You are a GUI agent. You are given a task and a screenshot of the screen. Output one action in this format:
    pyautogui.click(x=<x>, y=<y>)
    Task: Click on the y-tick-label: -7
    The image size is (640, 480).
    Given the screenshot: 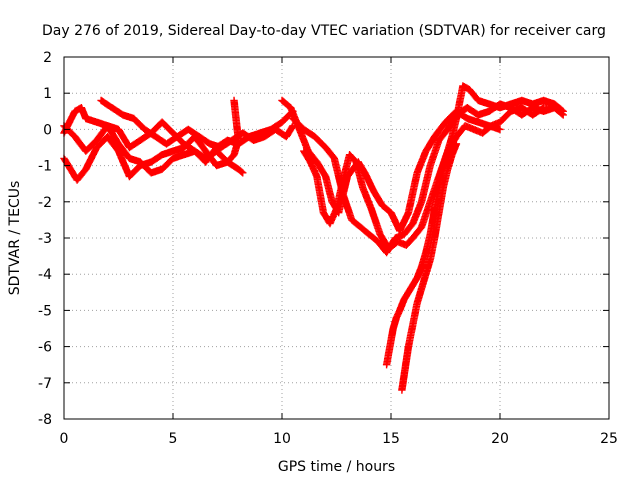 What is the action you would take?
    pyautogui.click(x=45, y=384)
    